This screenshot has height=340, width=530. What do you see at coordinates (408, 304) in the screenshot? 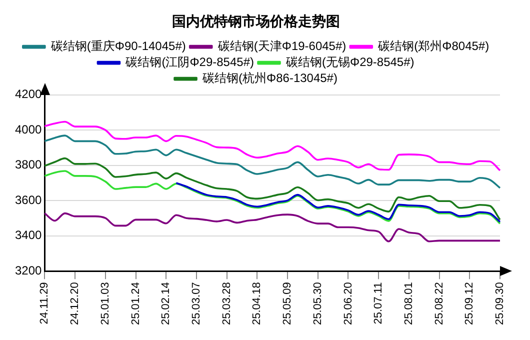
I see `x-tick-label: 25.08.01` at bounding box center [408, 304].